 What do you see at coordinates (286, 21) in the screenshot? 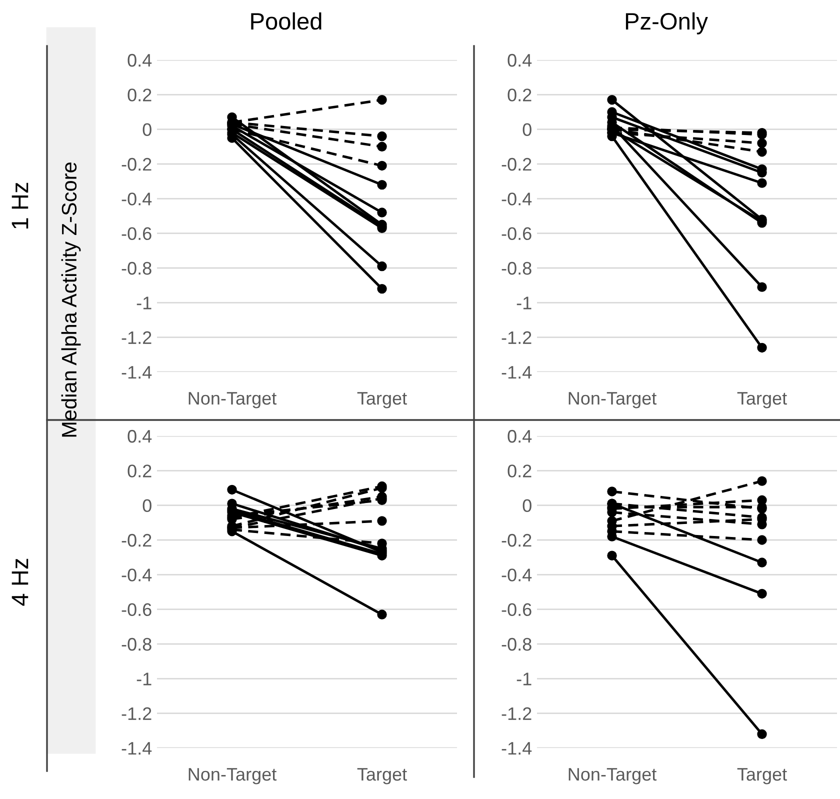
I see `chart-title: Pooled` at bounding box center [286, 21].